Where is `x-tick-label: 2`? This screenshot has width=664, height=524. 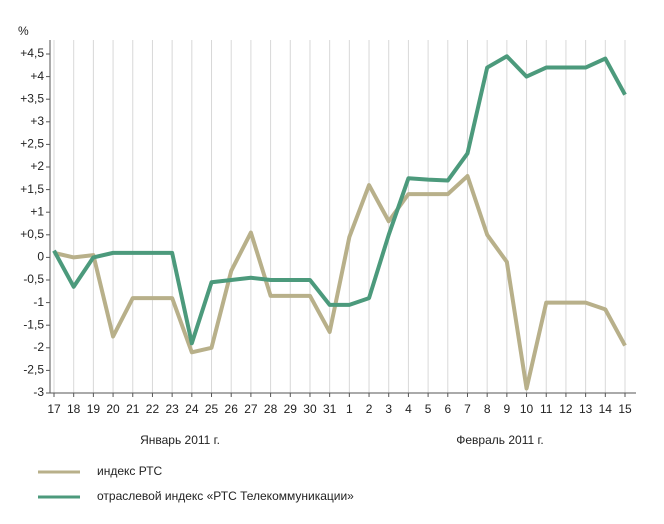
x-tick-label: 2 is located at coordinates (369, 409).